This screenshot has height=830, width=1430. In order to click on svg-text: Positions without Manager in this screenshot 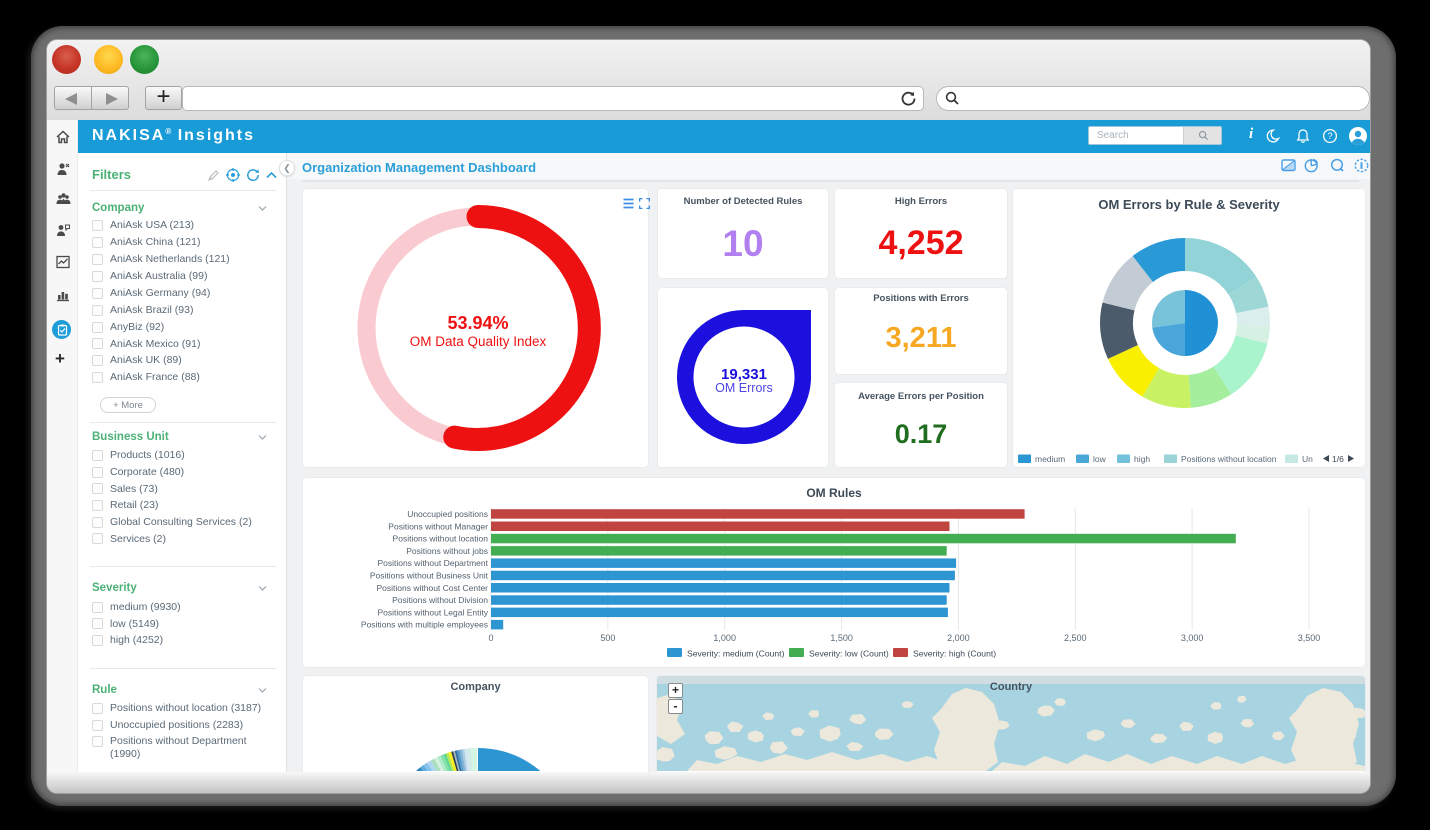, I will do `click(438, 526)`.